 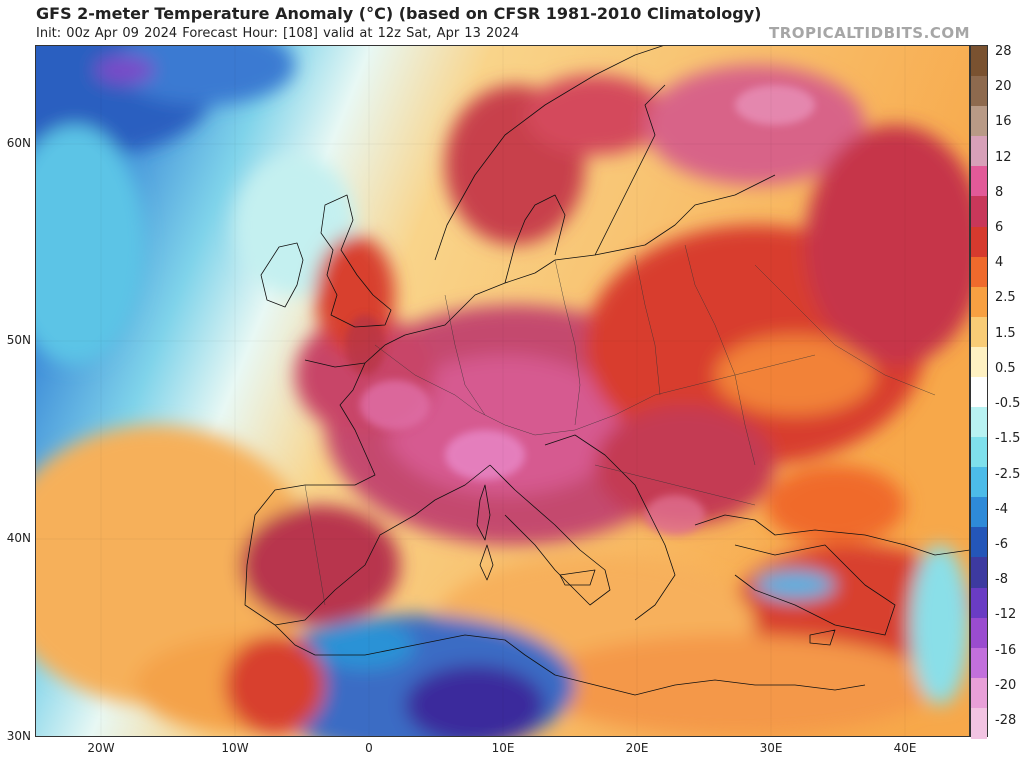 I want to click on color-scale-label: 0.5, so click(x=1005, y=368).